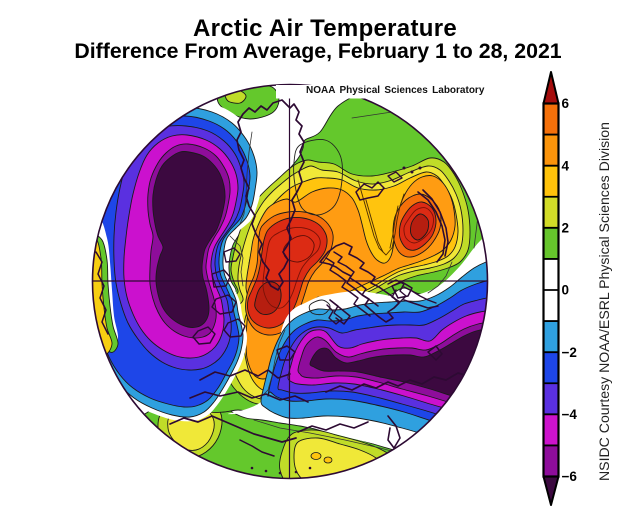 This screenshot has height=525, width=633. I want to click on svg-text: −6, so click(570, 476).